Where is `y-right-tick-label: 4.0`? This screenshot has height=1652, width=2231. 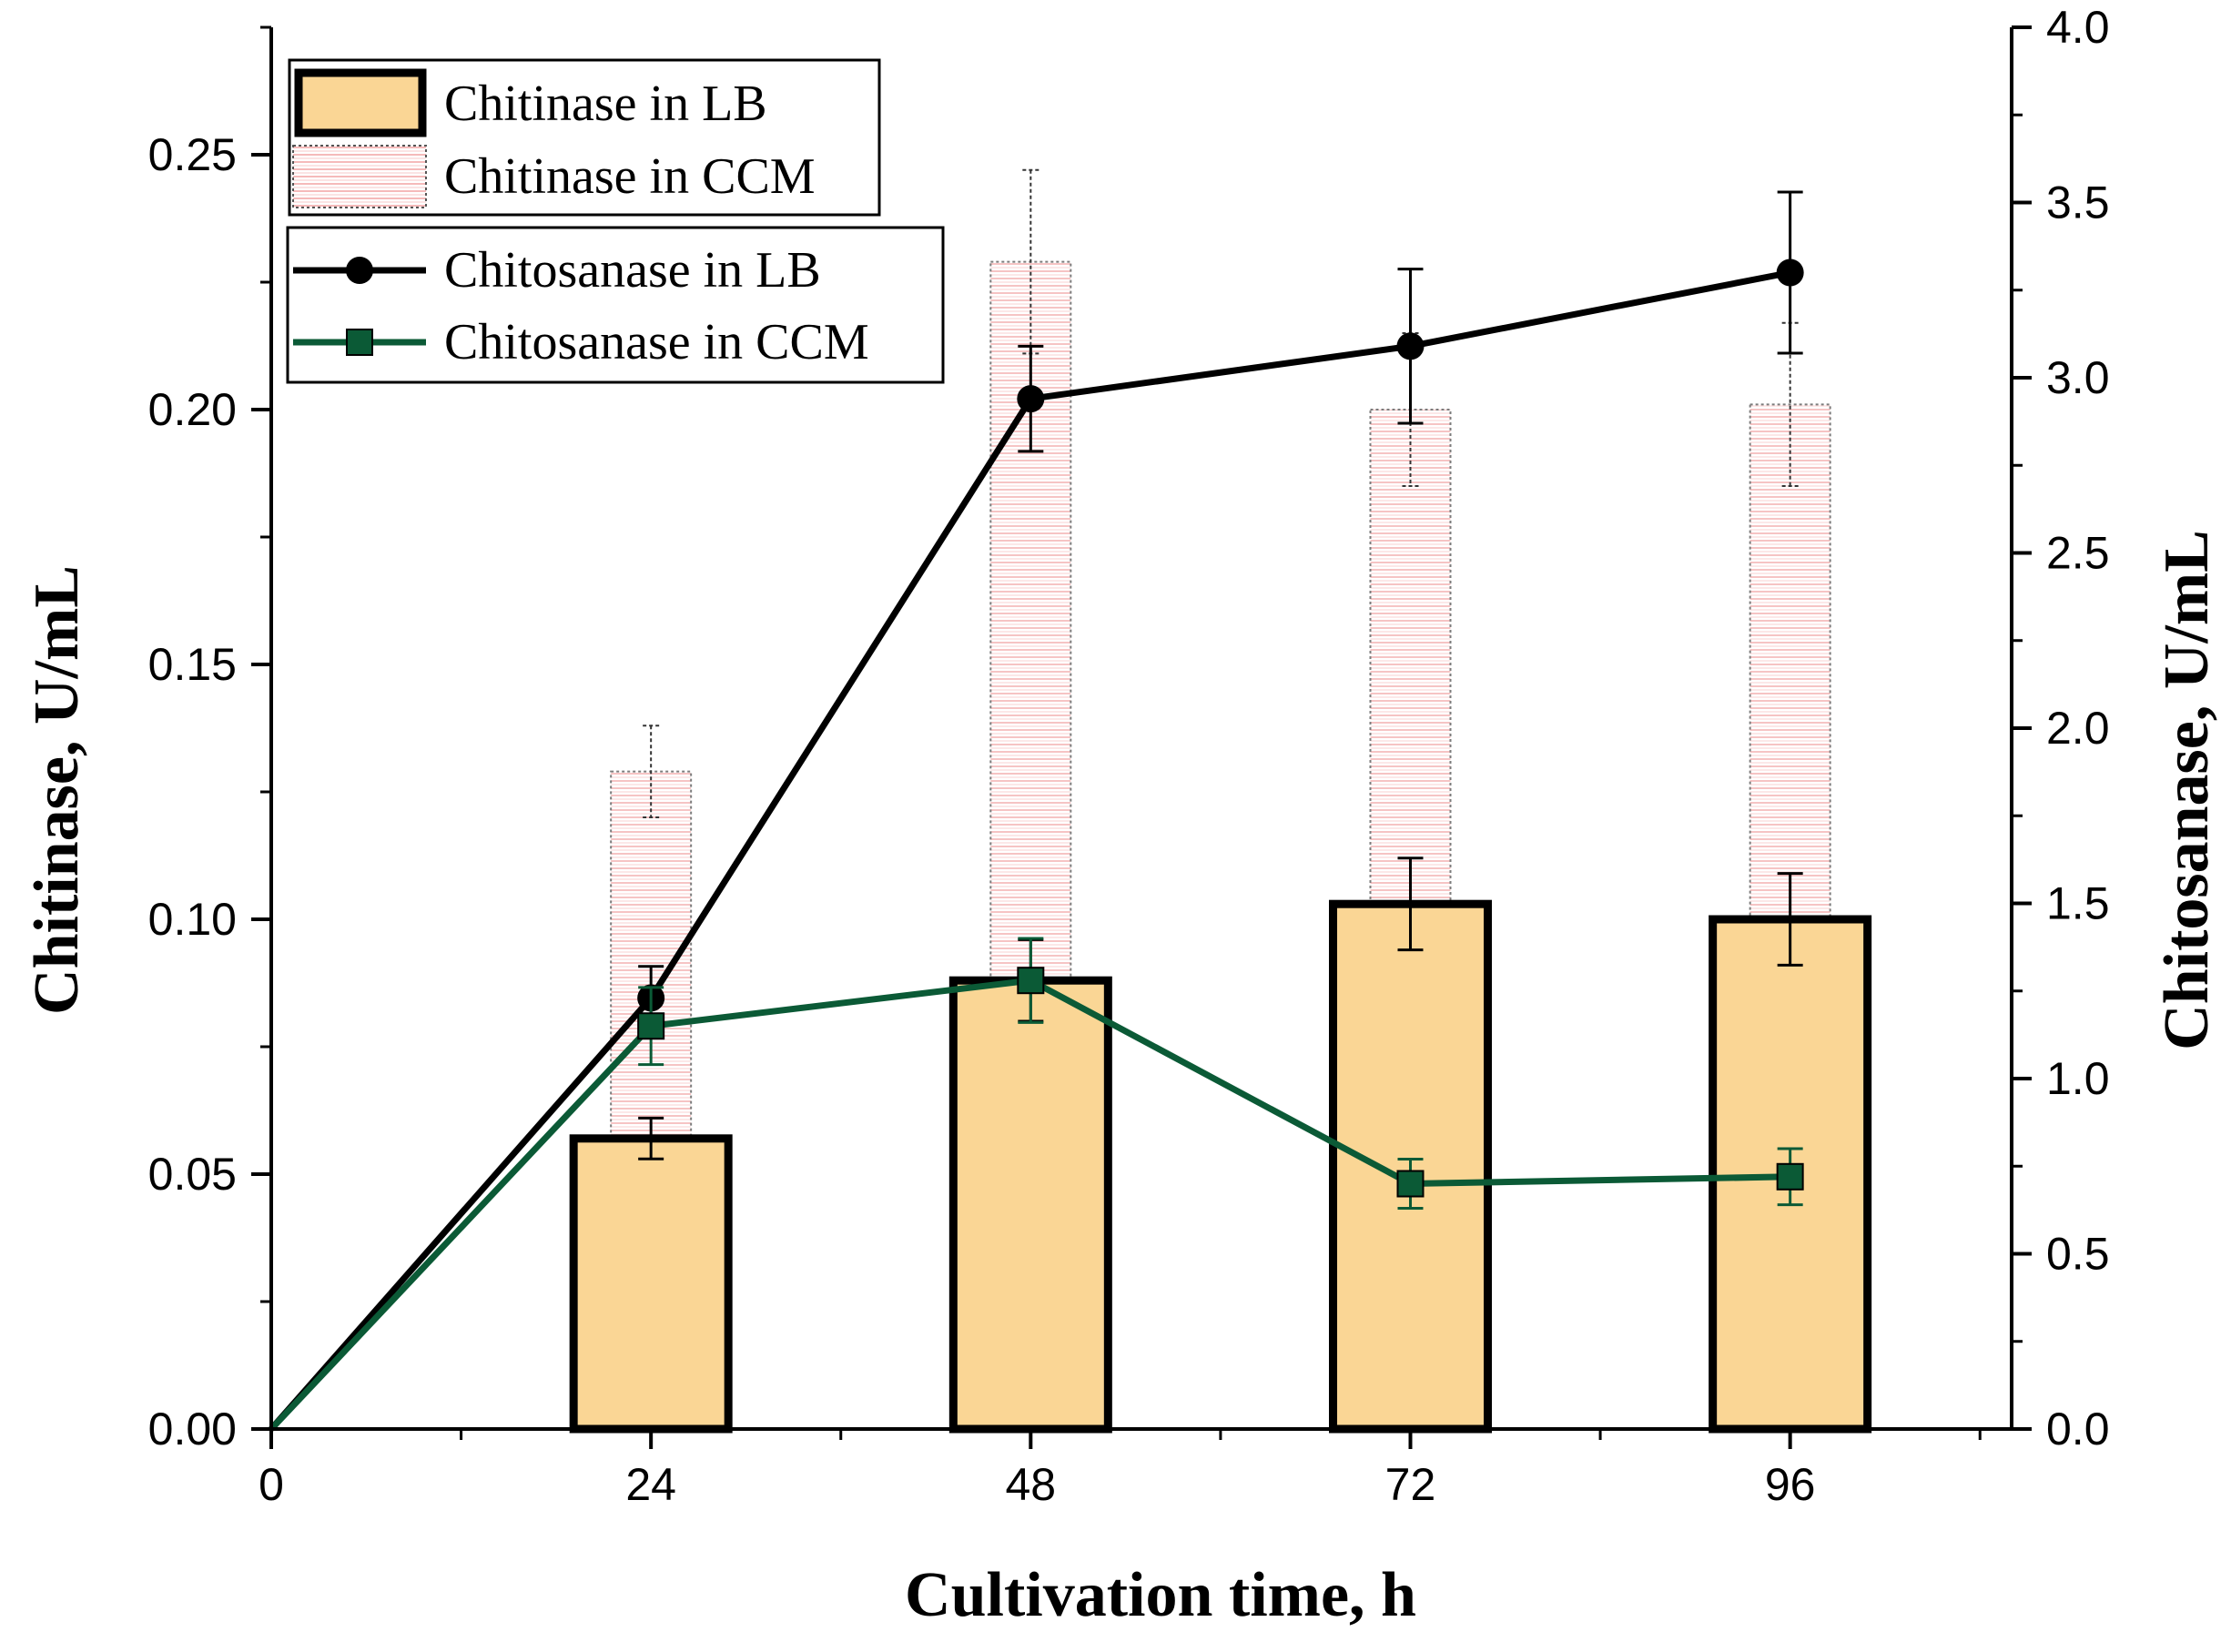 y-right-tick-label: 4.0 is located at coordinates (2078, 28).